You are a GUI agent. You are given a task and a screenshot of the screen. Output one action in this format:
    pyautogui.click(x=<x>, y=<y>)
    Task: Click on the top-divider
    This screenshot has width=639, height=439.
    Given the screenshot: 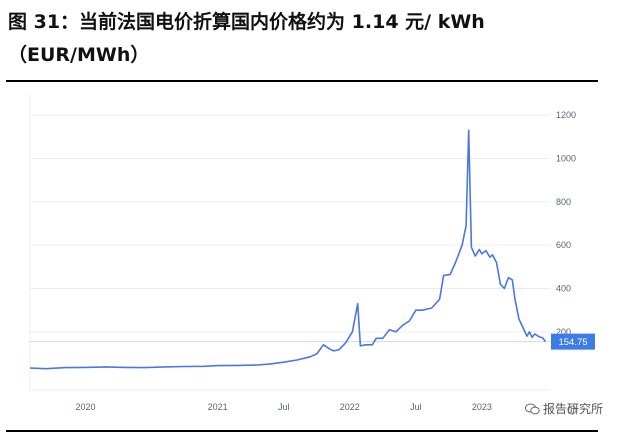 What is the action you would take?
    pyautogui.click(x=302, y=81)
    